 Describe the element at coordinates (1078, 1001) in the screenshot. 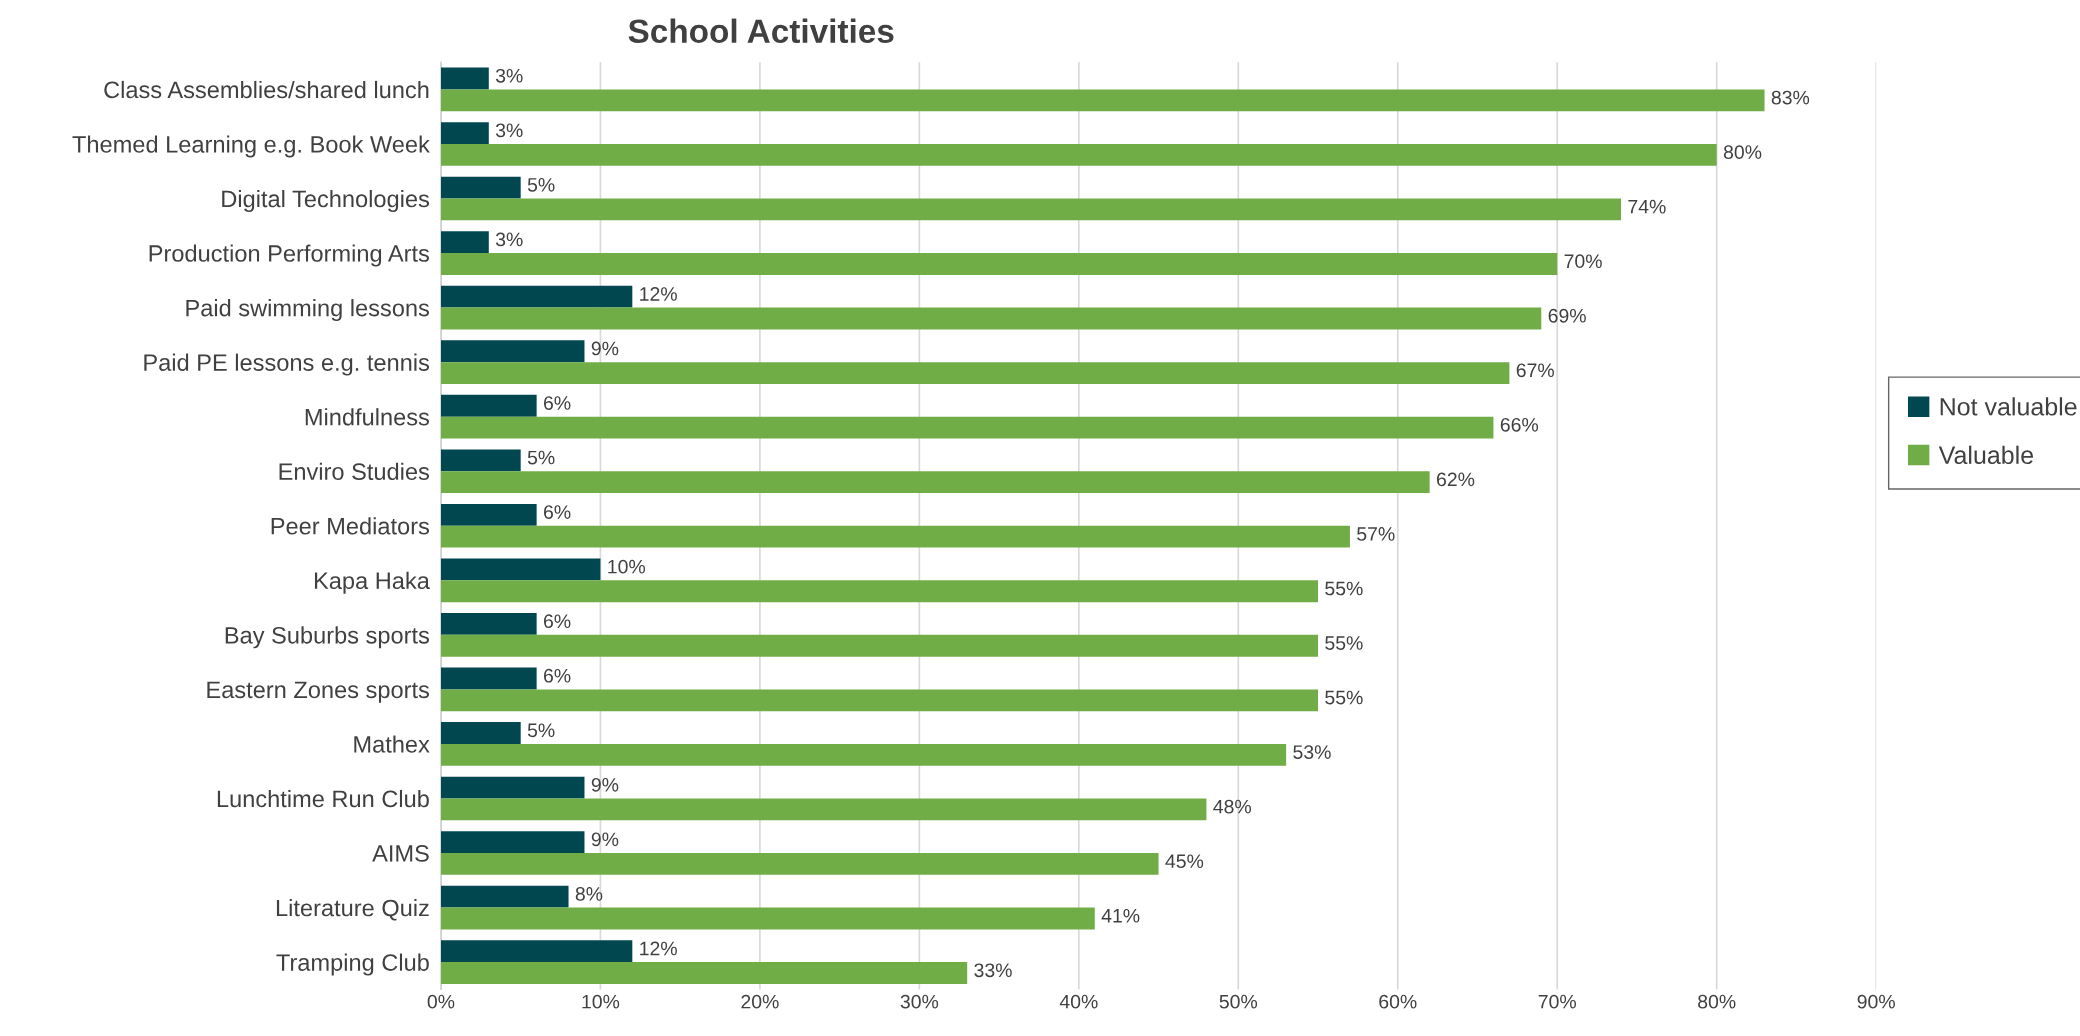

I see `x-tick-label: 40%` at that location.